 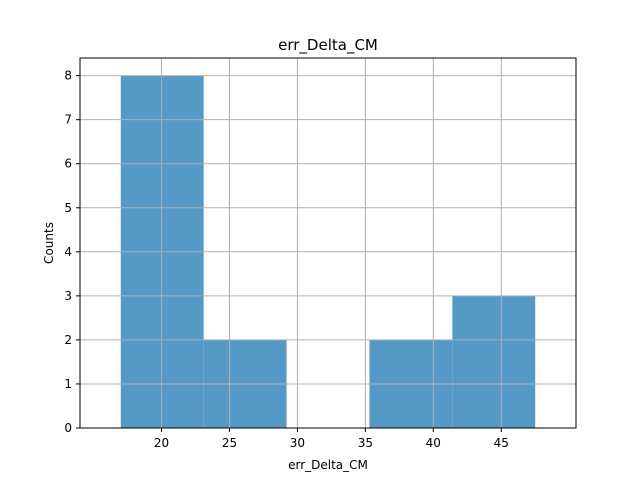 I want to click on x-tick-label: 35, so click(x=365, y=443).